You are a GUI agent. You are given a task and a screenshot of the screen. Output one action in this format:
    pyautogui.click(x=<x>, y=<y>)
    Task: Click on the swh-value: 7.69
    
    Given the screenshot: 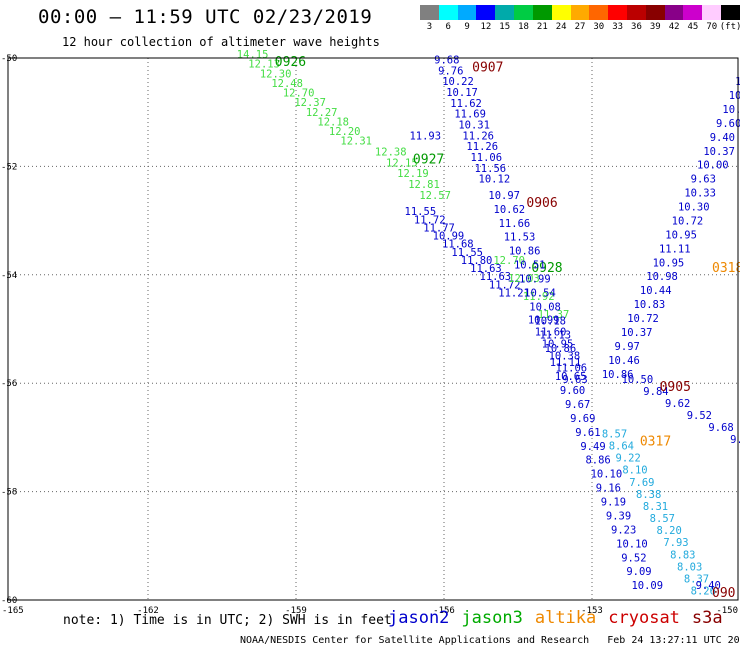 What is the action you would take?
    pyautogui.click(x=641, y=483)
    